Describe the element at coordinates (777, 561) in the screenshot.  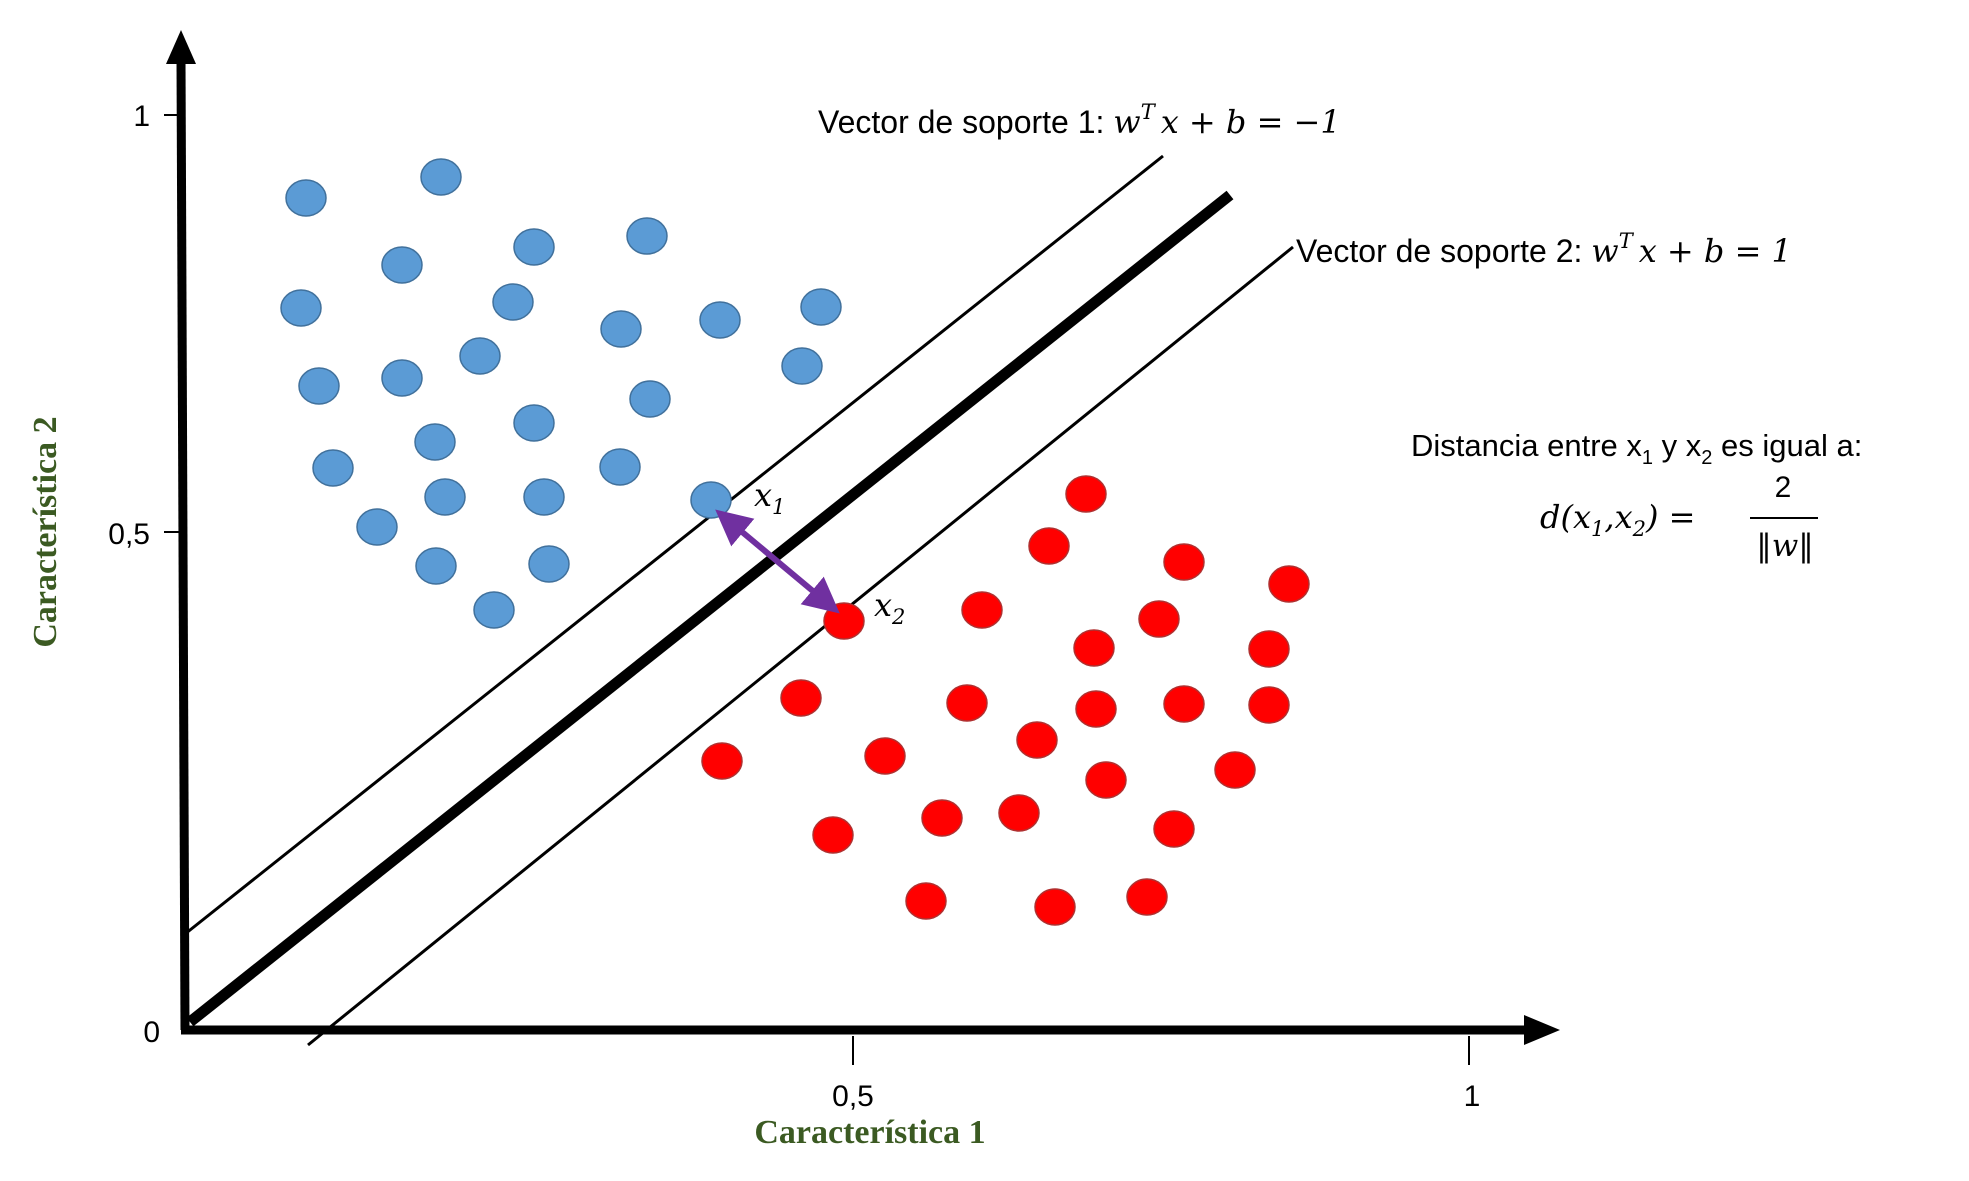
I see `margin-arrow` at that location.